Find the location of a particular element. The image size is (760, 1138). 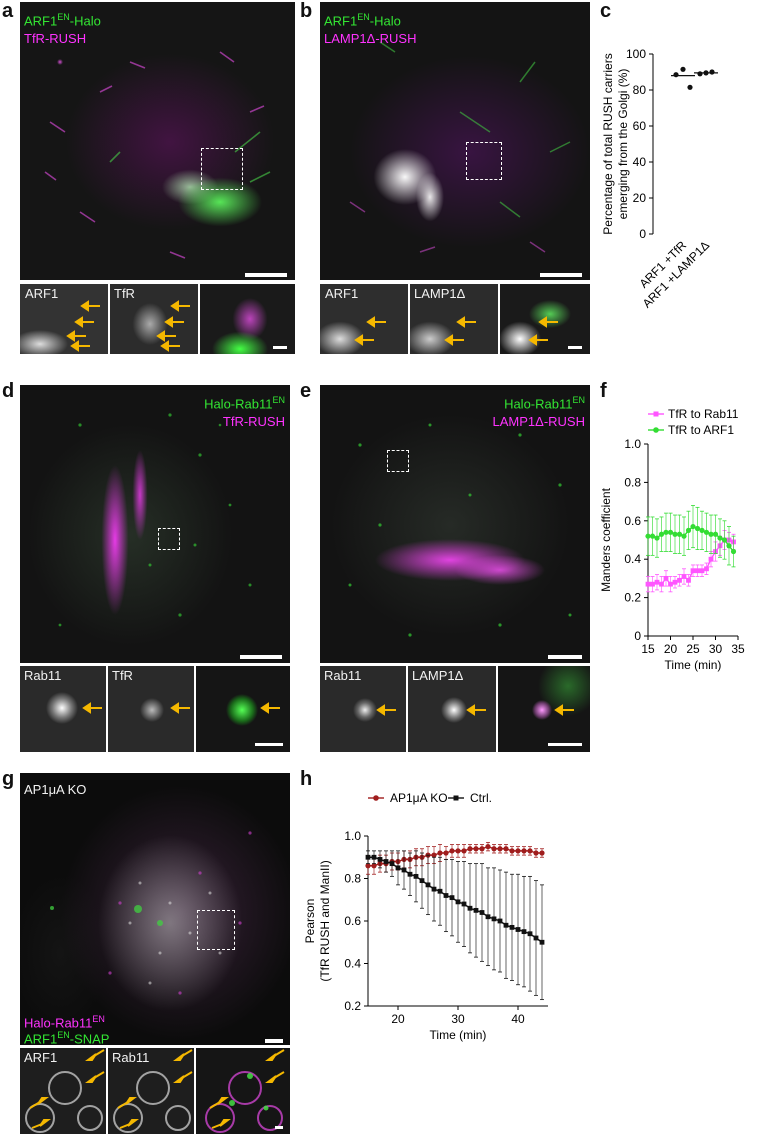

x-tick-label: 40 is located at coordinates (518, 1019).